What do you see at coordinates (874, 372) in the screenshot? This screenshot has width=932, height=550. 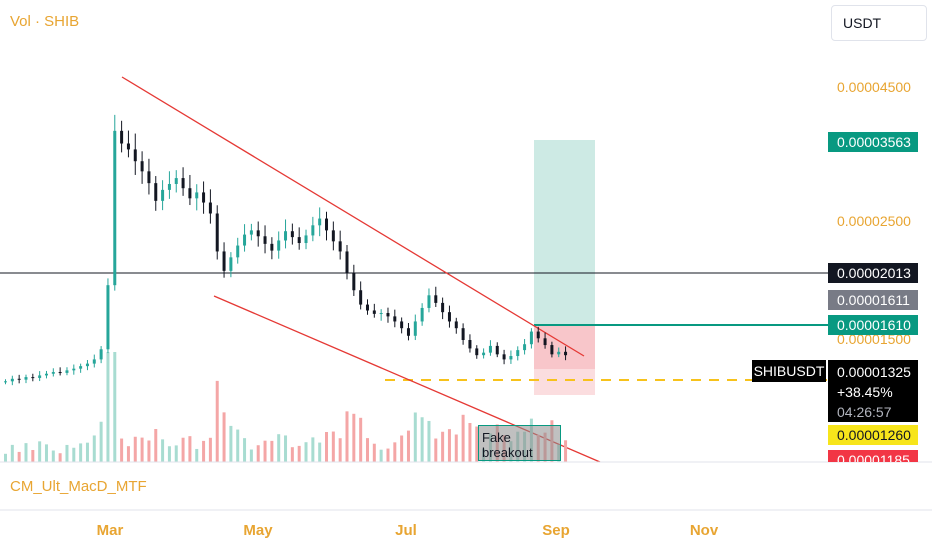 I see `current-price: 0.00001325` at bounding box center [874, 372].